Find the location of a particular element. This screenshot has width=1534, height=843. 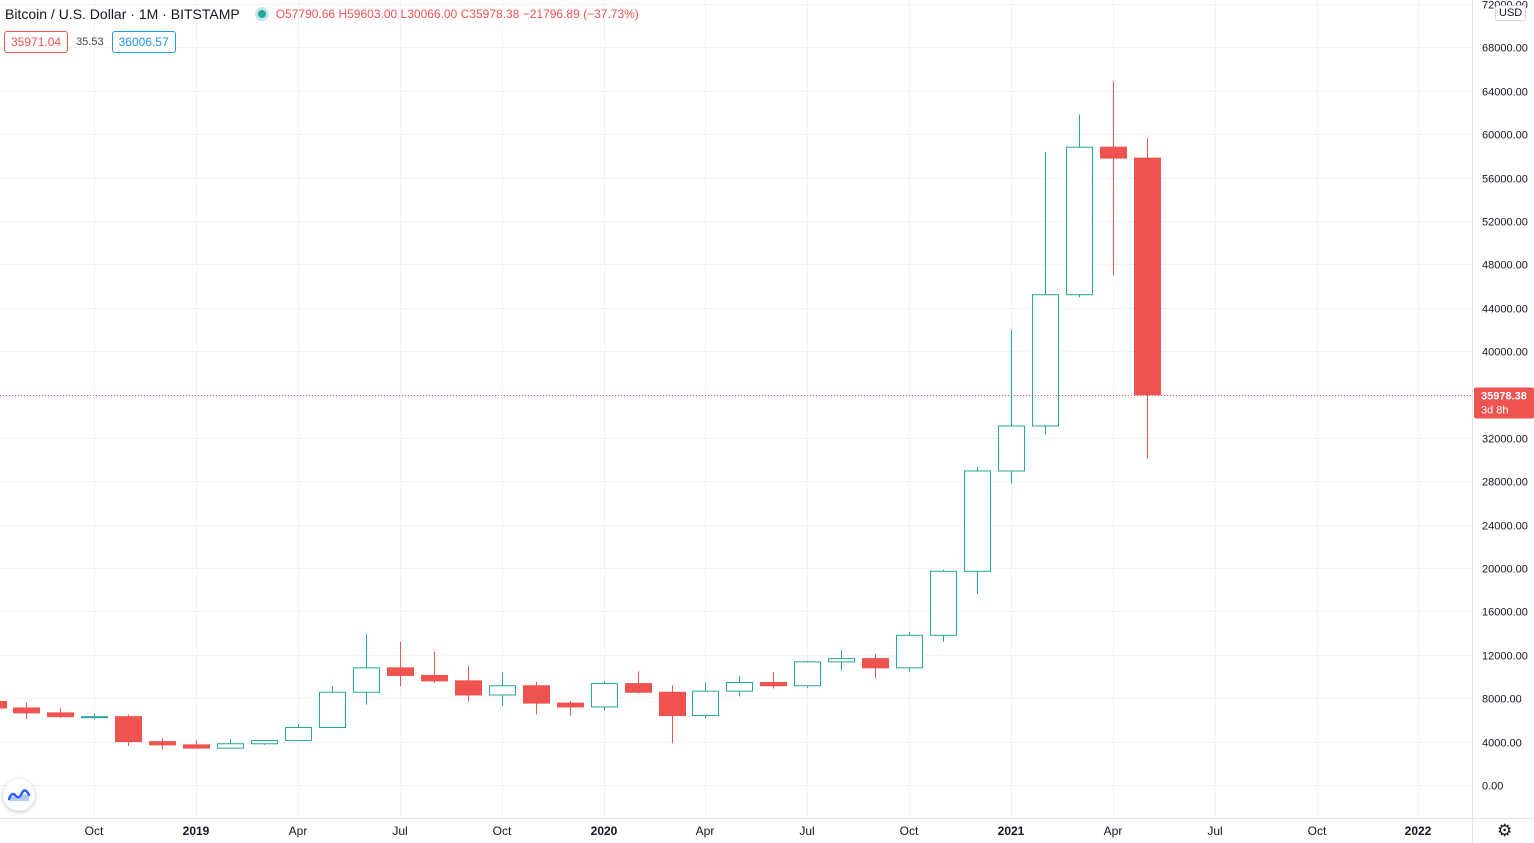

high-value: 59603.00 is located at coordinates (372, 14).